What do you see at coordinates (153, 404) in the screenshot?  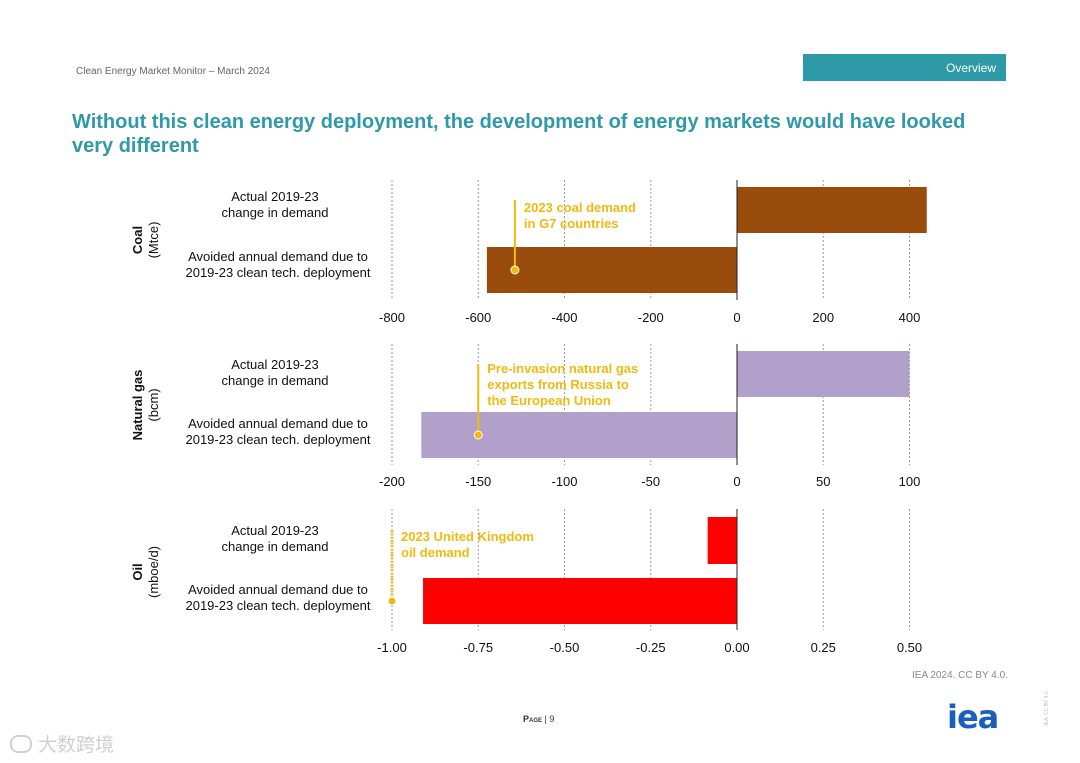 I see `group-unit: (bcm)` at bounding box center [153, 404].